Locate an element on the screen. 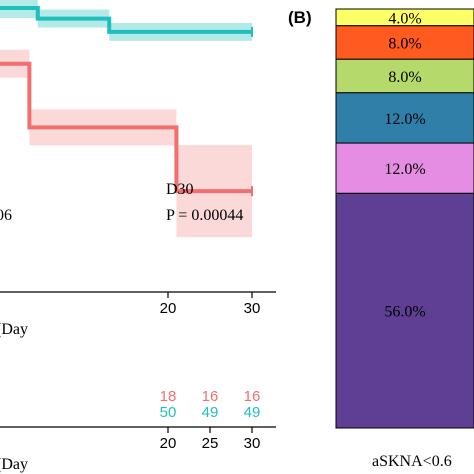 Image resolution: width=474 pixels, height=474 pixels. left-text-fragment: 06 is located at coordinates (6, 215).